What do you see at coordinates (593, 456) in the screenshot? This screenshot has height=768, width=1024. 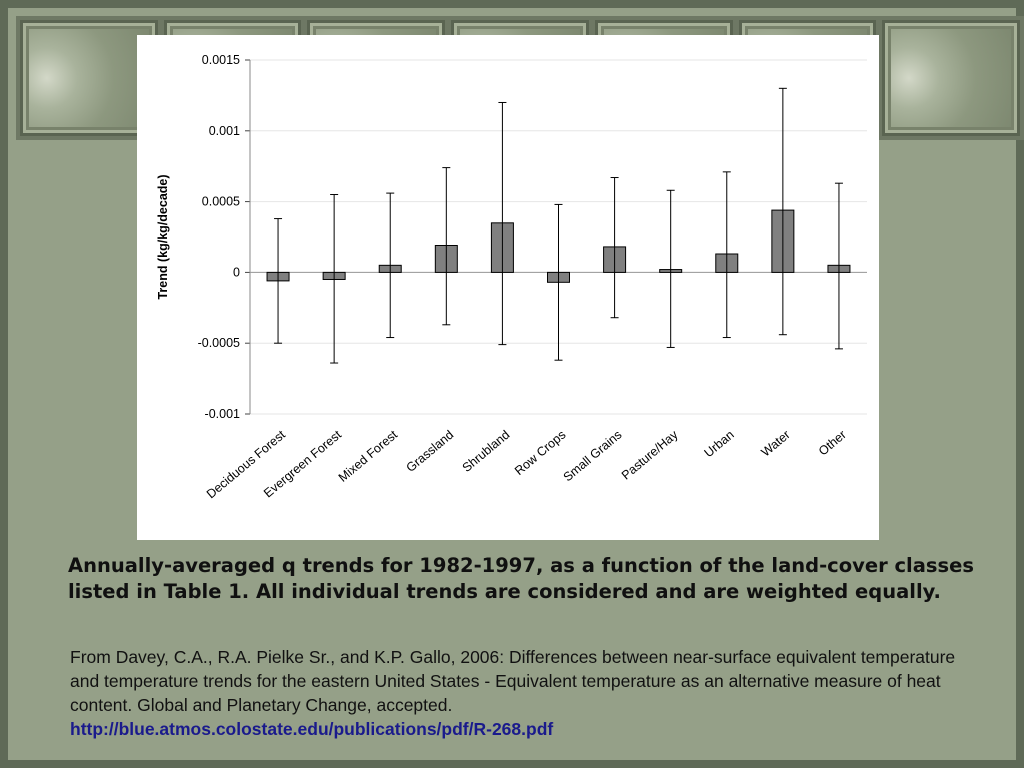 I see `x-tick-label-6: Small Grains` at bounding box center [593, 456].